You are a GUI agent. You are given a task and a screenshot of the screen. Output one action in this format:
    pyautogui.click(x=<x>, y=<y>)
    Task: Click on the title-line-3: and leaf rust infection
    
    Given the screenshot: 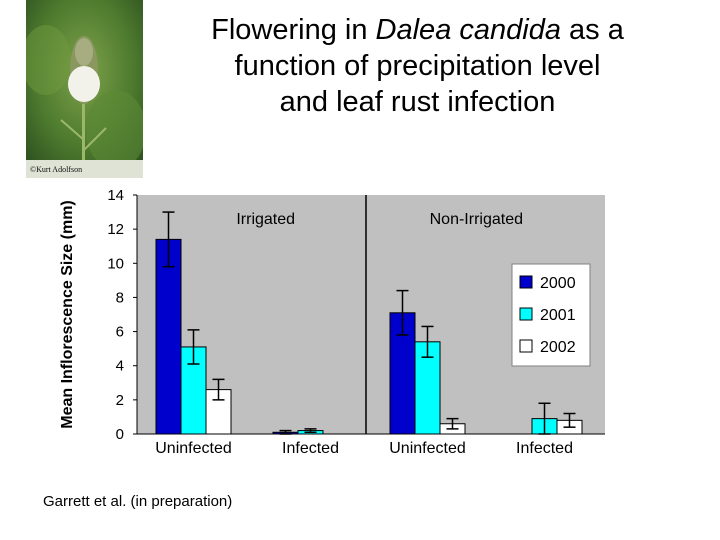 What is the action you would take?
    pyautogui.click(x=417, y=102)
    